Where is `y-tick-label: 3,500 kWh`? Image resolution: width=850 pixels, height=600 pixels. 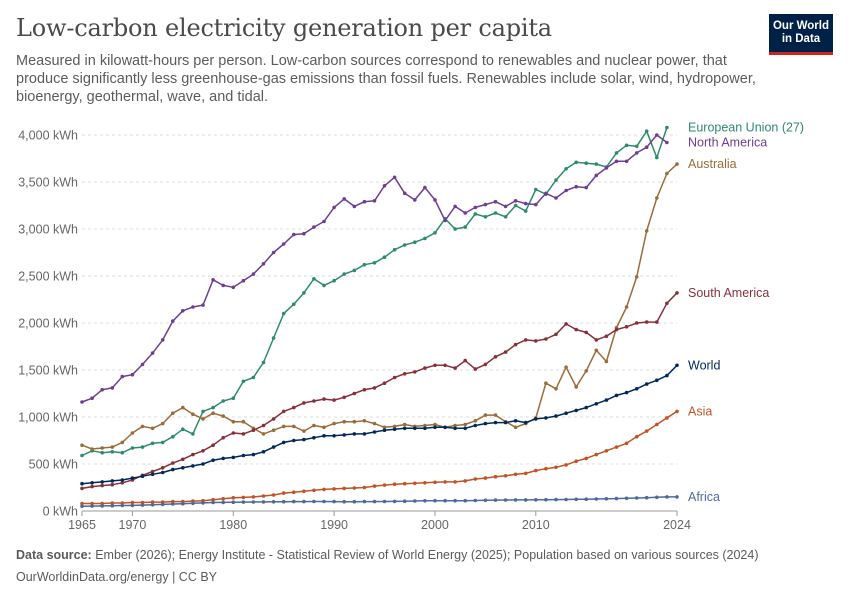
y-tick-label: 3,500 kWh is located at coordinates (48, 183).